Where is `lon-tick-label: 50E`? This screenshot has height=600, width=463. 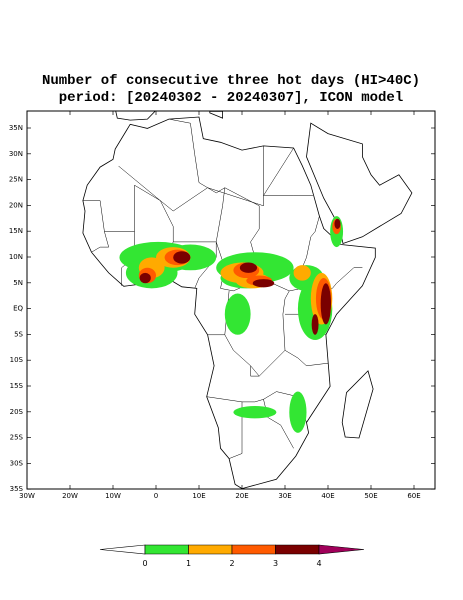
lon-tick-label: 50E is located at coordinates (370, 496).